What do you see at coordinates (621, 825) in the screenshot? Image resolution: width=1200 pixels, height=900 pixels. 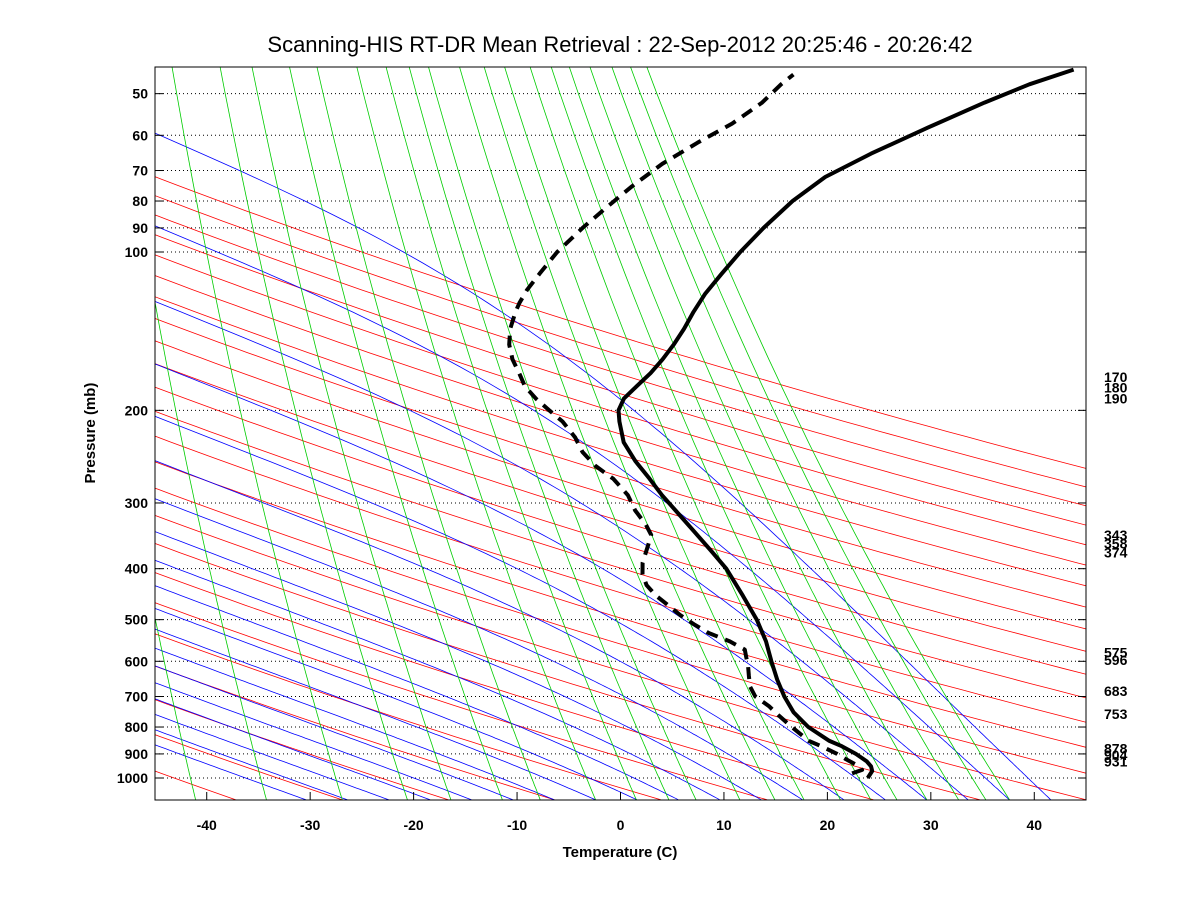 I see `x-tick-label: 0` at bounding box center [621, 825].